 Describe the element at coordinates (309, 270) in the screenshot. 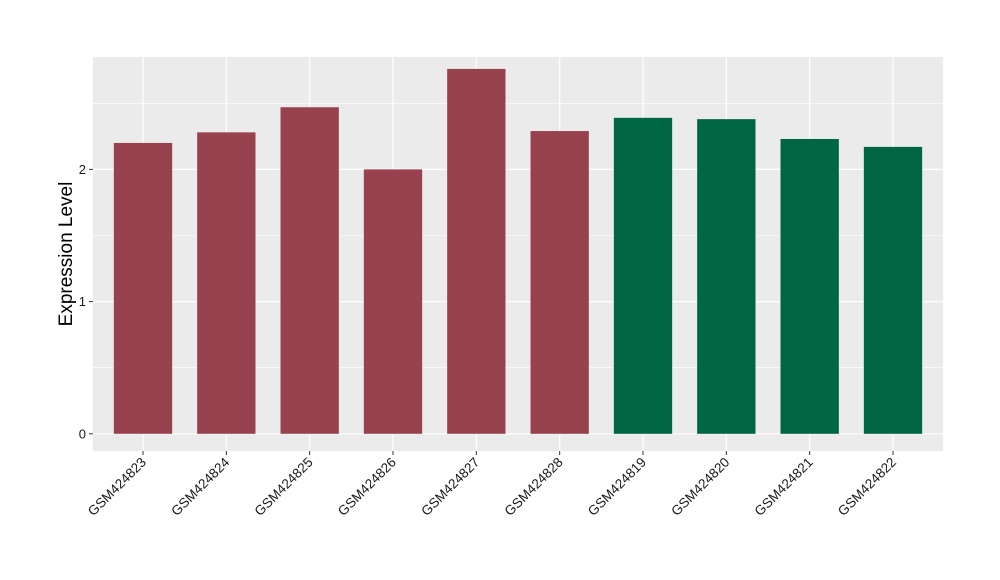

I see `bar-GSM424825` at that location.